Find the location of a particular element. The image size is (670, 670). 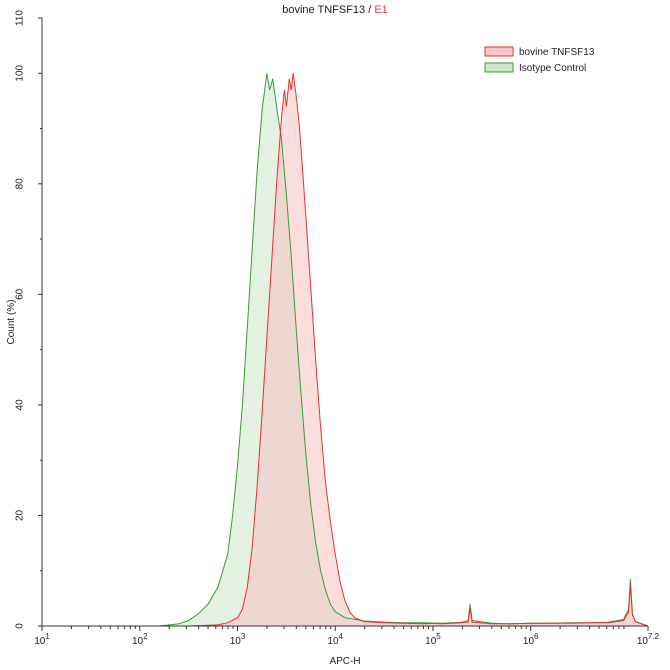

y-tick-label: 80 is located at coordinates (20, 184).